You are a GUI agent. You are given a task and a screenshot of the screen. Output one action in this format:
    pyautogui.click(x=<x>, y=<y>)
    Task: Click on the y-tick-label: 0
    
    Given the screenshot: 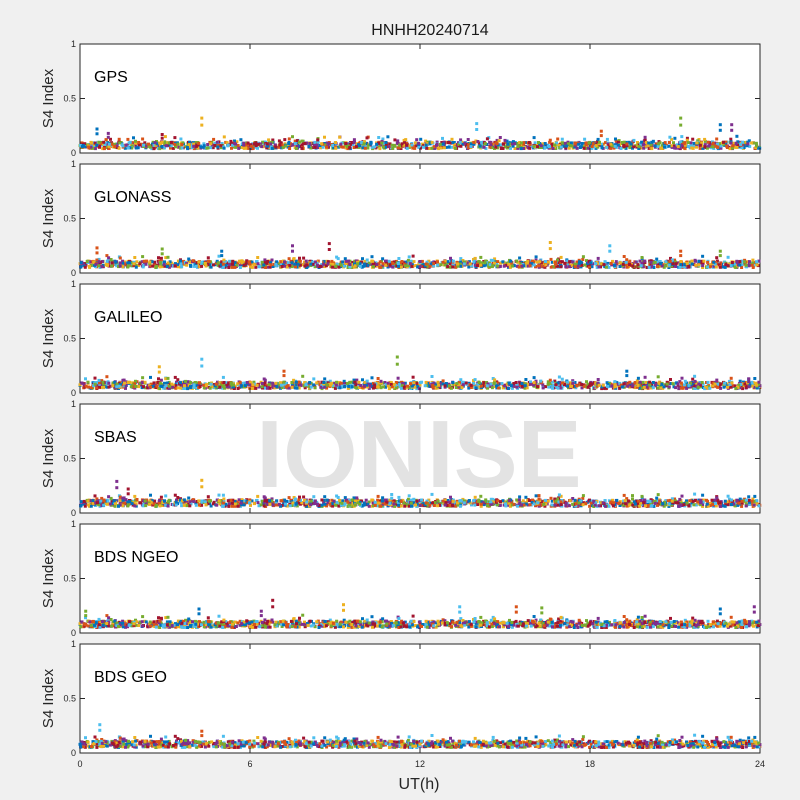 What is the action you would take?
    pyautogui.click(x=73, y=273)
    